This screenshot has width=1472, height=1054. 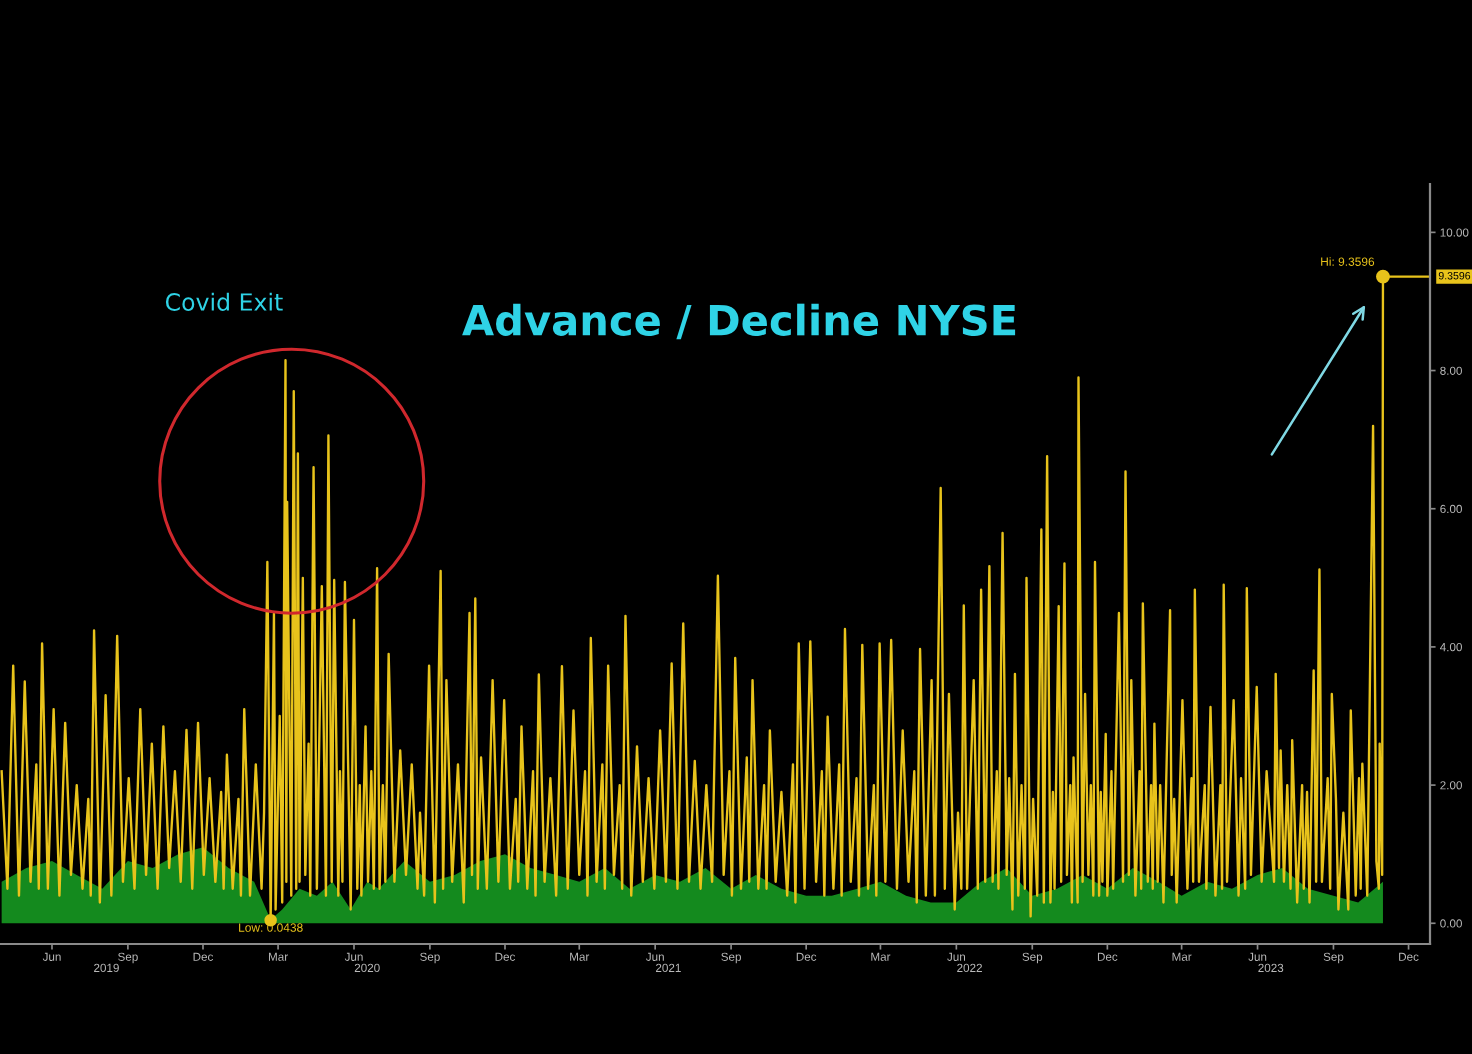 I want to click on text: Advance / Decline NYSE, so click(x=739, y=321).